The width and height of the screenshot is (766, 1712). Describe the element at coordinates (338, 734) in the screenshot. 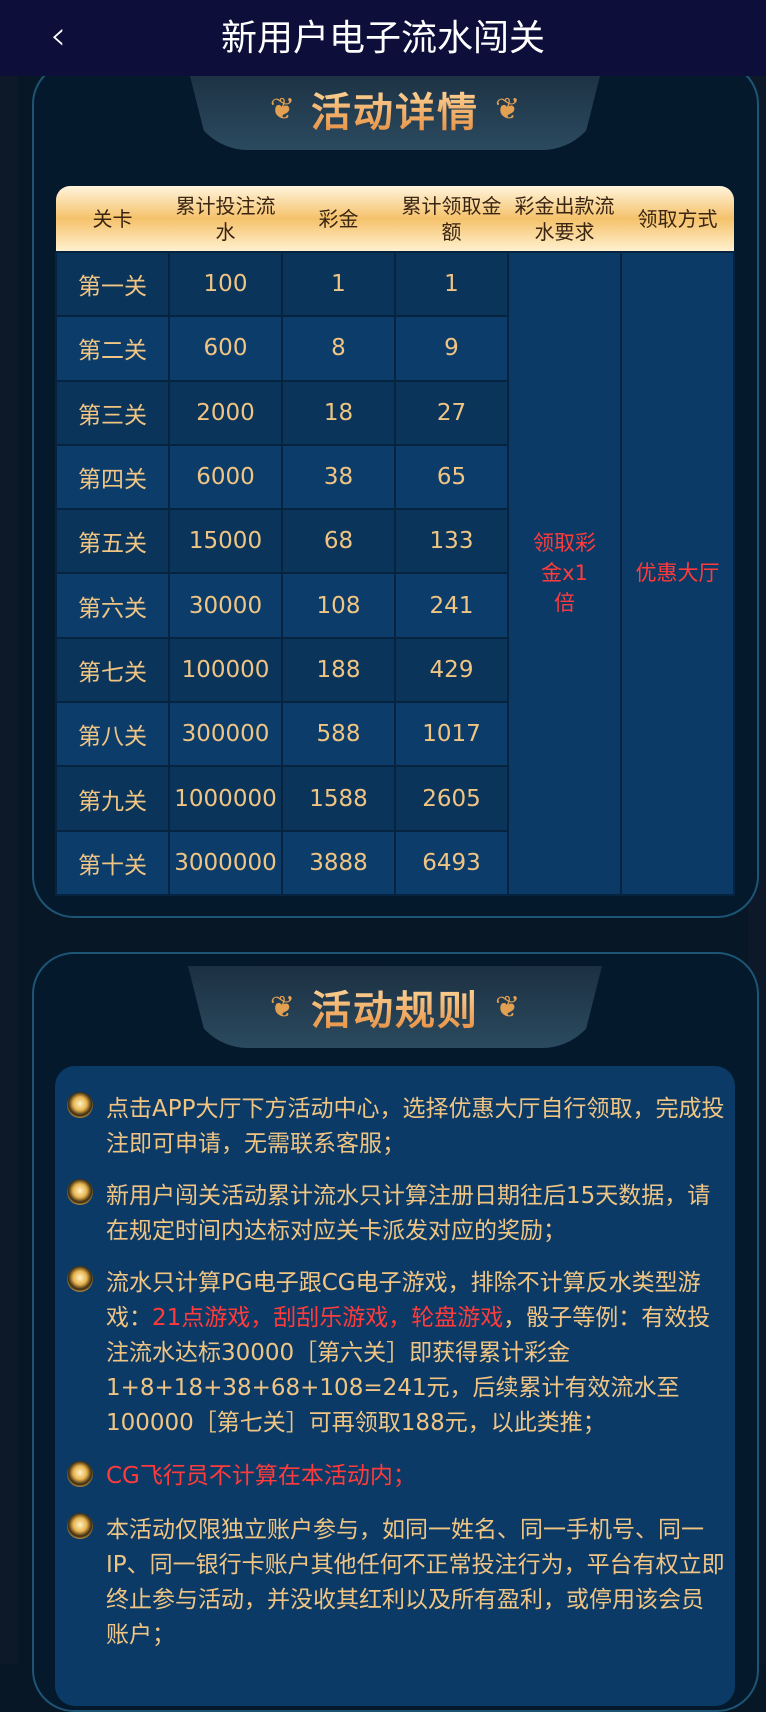

I see `table-cell: 588` at that location.